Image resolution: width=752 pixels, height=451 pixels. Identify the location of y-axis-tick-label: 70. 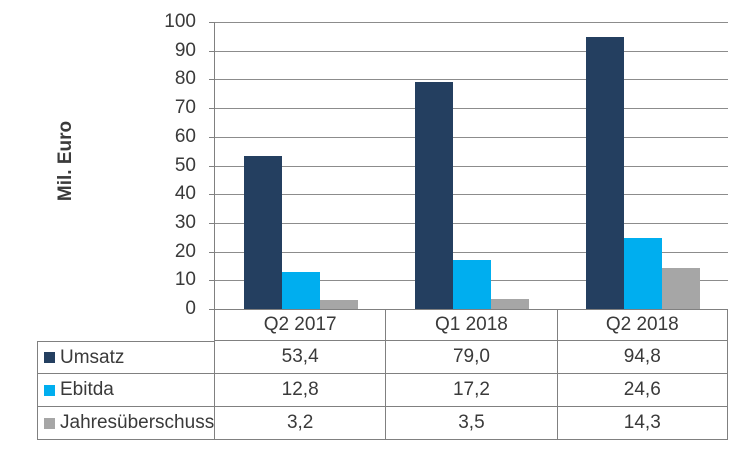
(185, 108).